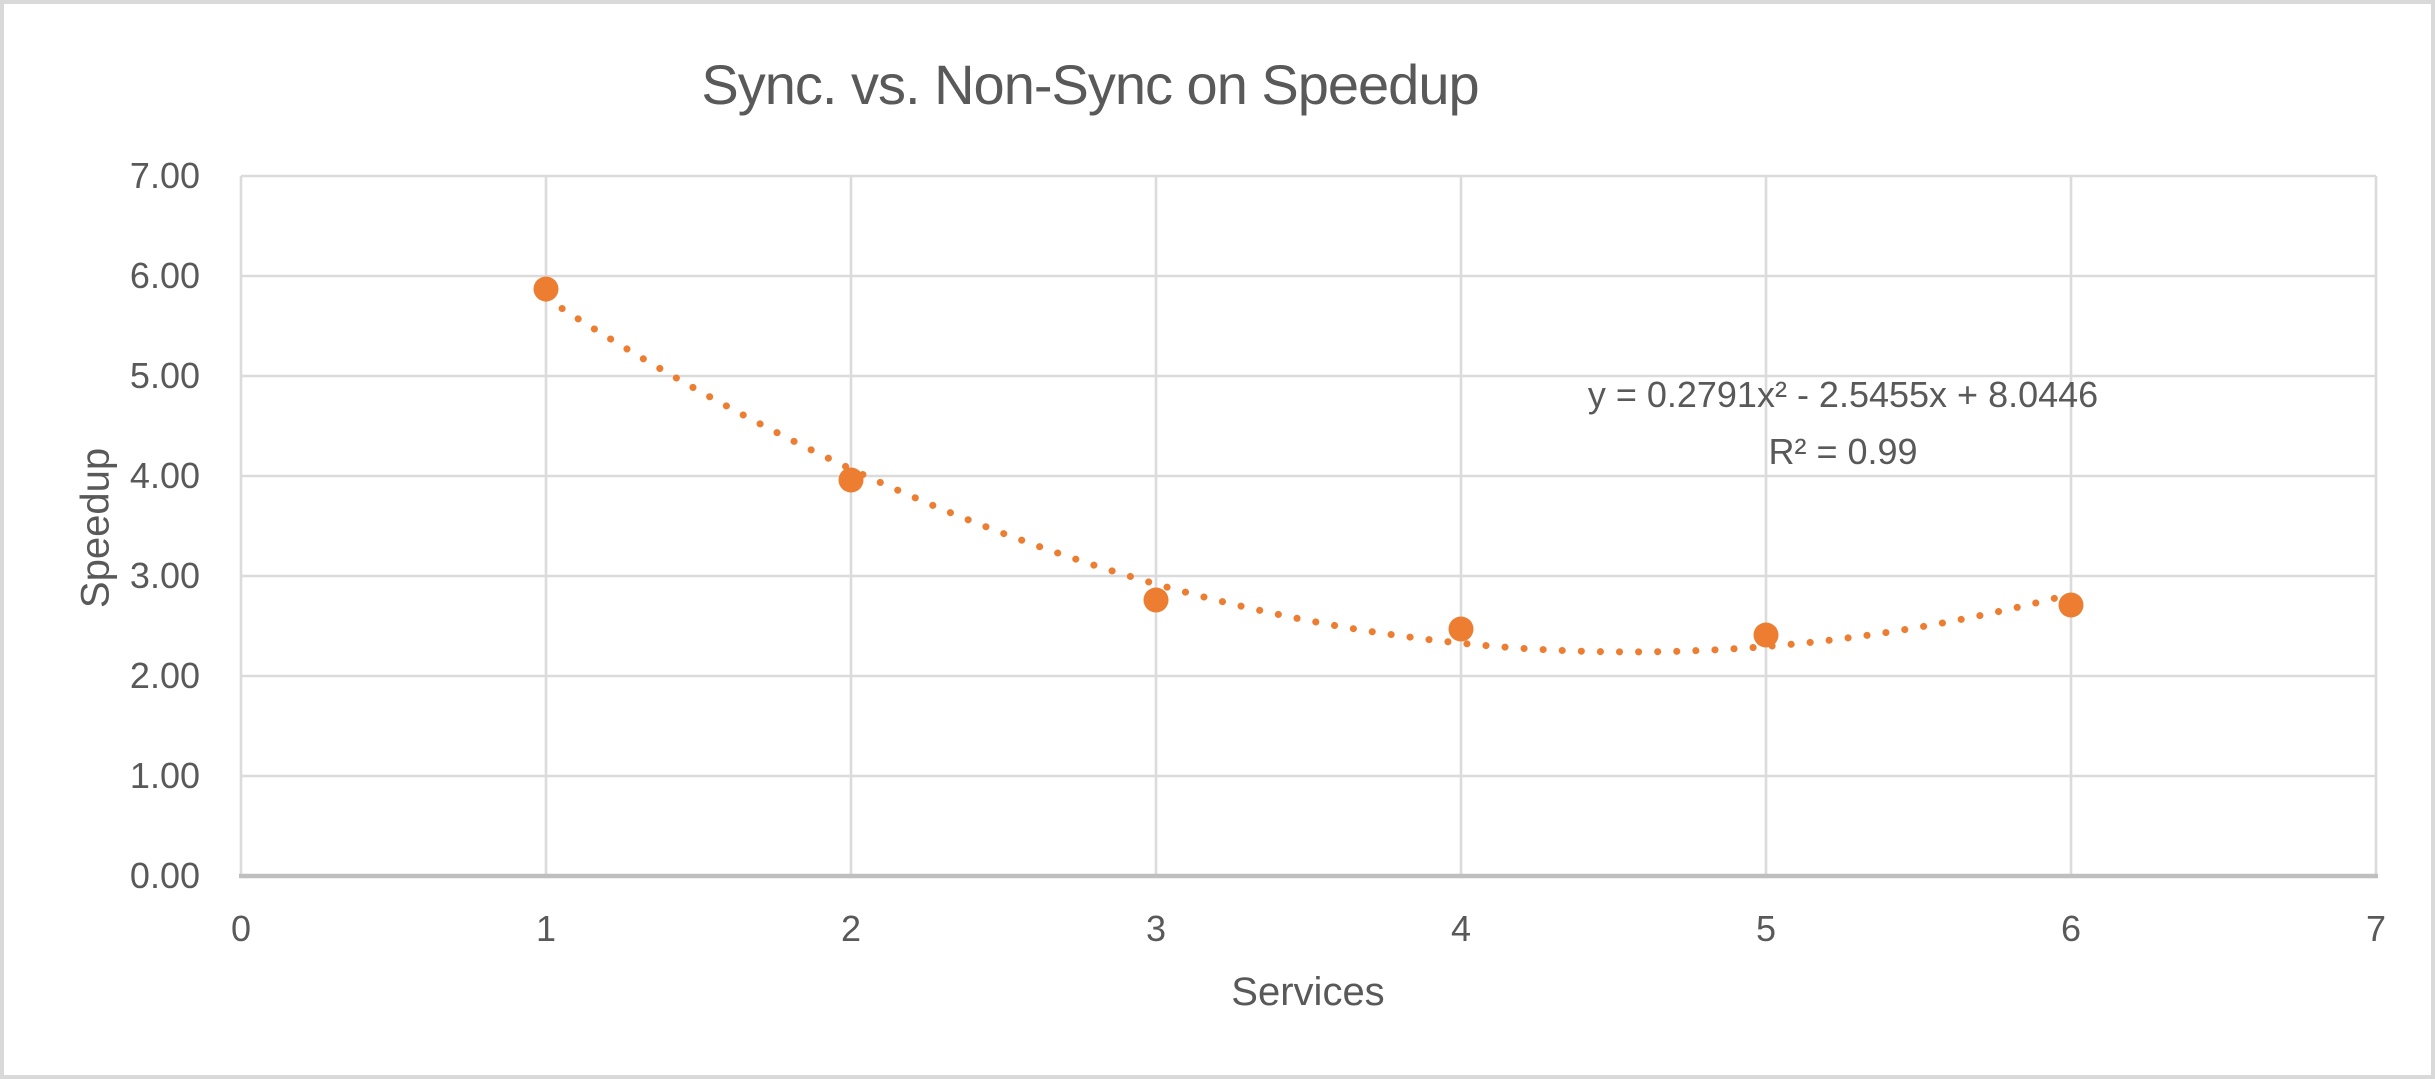 This screenshot has height=1079, width=2435. Describe the element at coordinates (164, 375) in the screenshot. I see `y-tick-label: 5.00` at that location.